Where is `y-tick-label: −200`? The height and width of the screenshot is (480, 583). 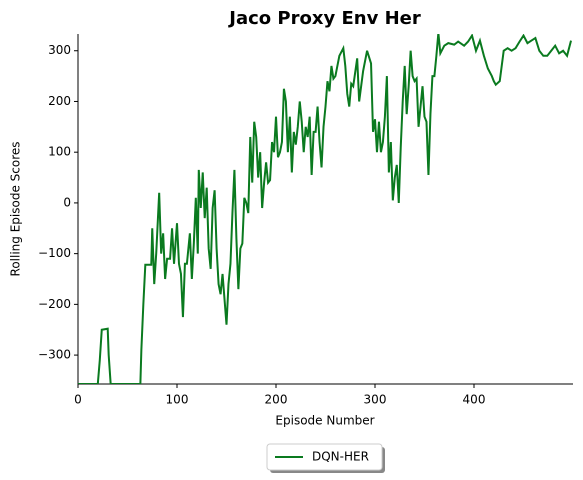
y-tick-label: −200 is located at coordinates (54, 304).